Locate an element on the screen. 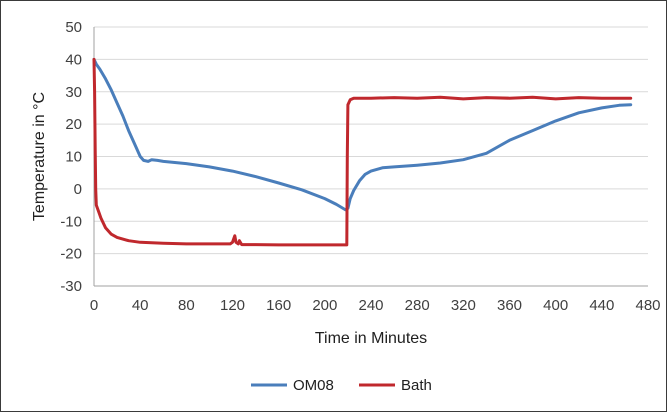 The width and height of the screenshot is (667, 413). legend: OM08 Bath is located at coordinates (341, 385).